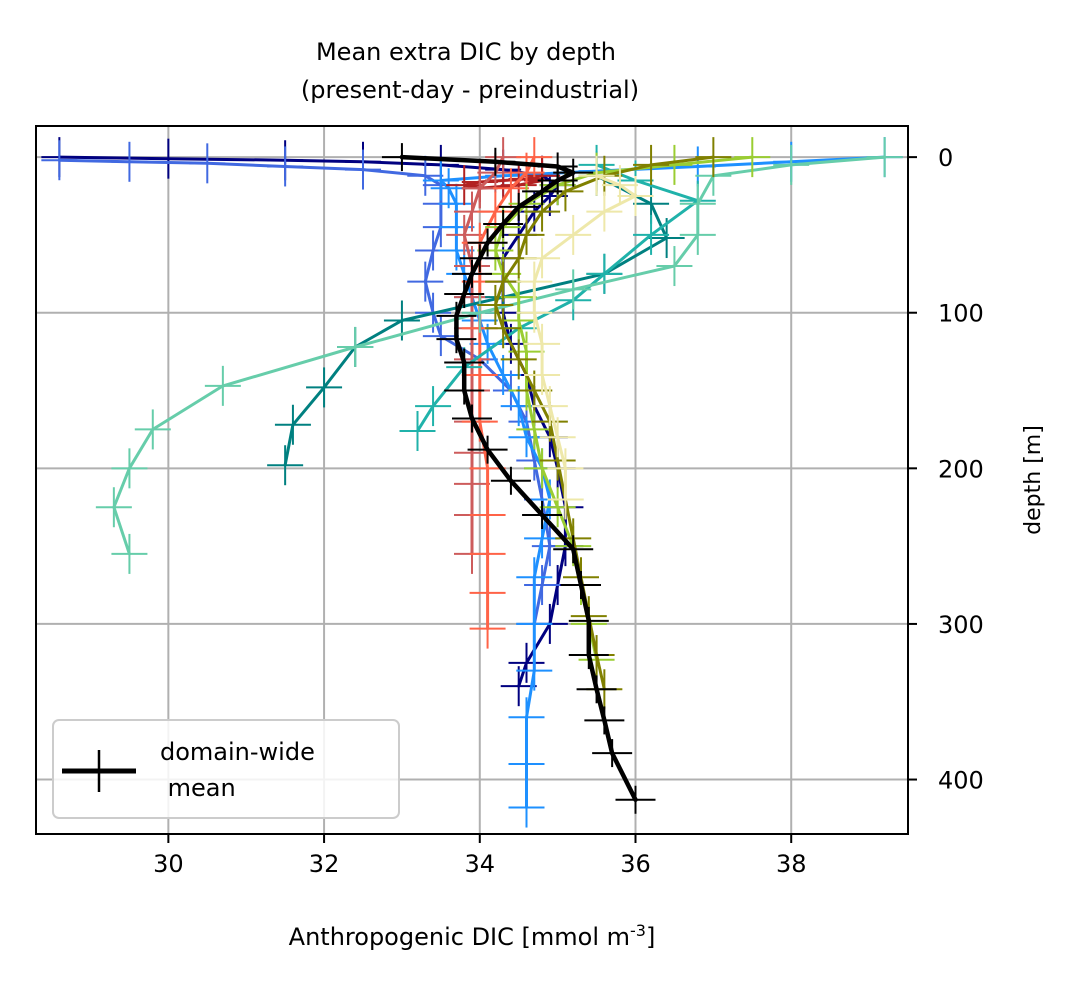  What do you see at coordinates (324, 864) in the screenshot?
I see `x-tick-label: 32` at bounding box center [324, 864].